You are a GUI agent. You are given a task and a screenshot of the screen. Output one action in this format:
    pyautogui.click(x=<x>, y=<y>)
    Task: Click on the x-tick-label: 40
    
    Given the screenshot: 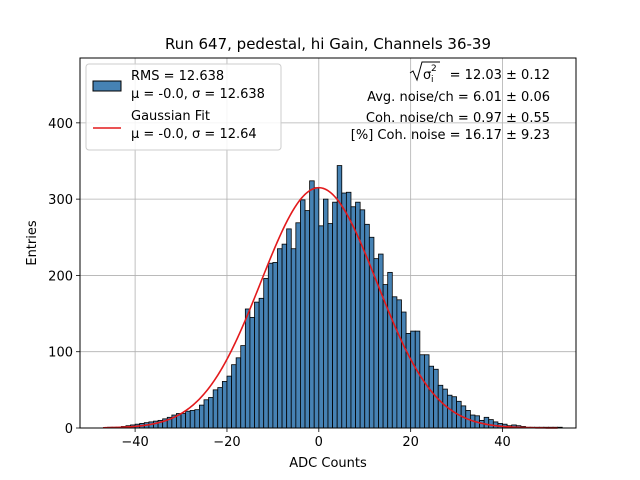 What is the action you would take?
    pyautogui.click(x=502, y=442)
    